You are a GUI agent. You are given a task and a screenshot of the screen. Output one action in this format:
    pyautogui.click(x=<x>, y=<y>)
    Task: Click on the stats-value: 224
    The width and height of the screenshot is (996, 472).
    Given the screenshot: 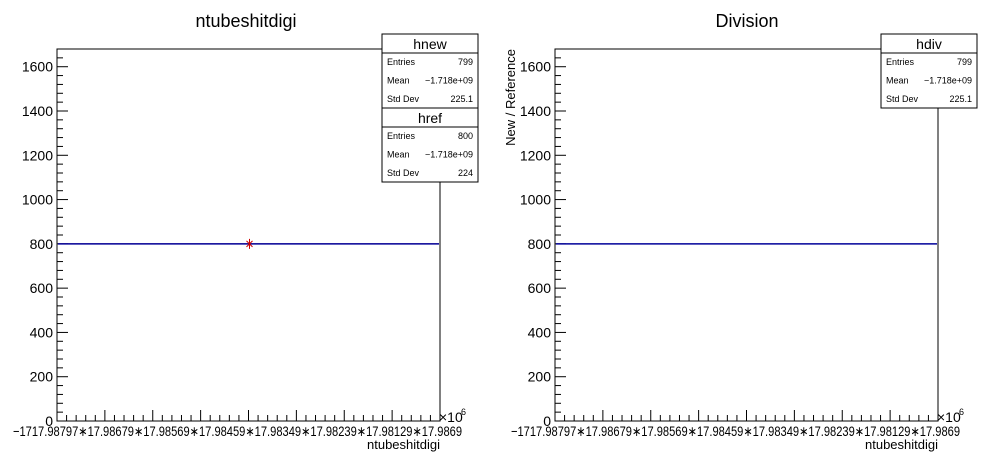 What is the action you would take?
    pyautogui.click(x=465, y=173)
    